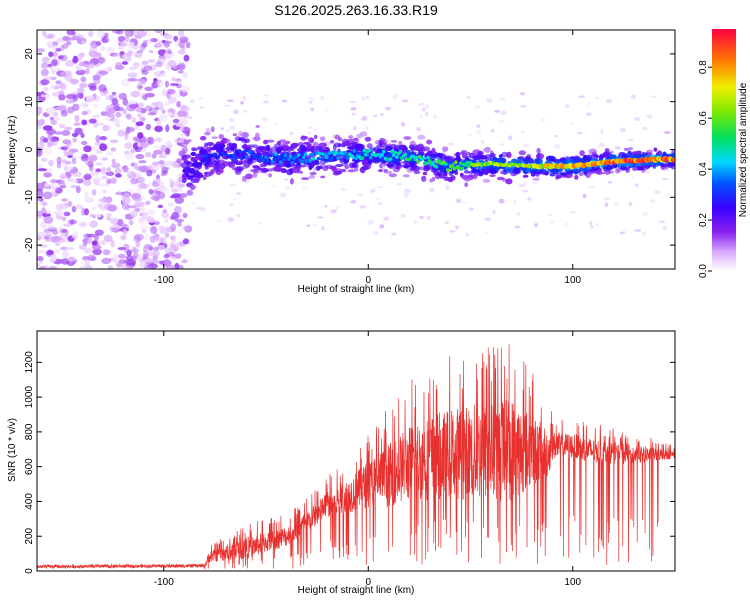 The width and height of the screenshot is (750, 600). Describe the element at coordinates (29, 466) in the screenshot. I see `y-tick-label: 600` at that location.